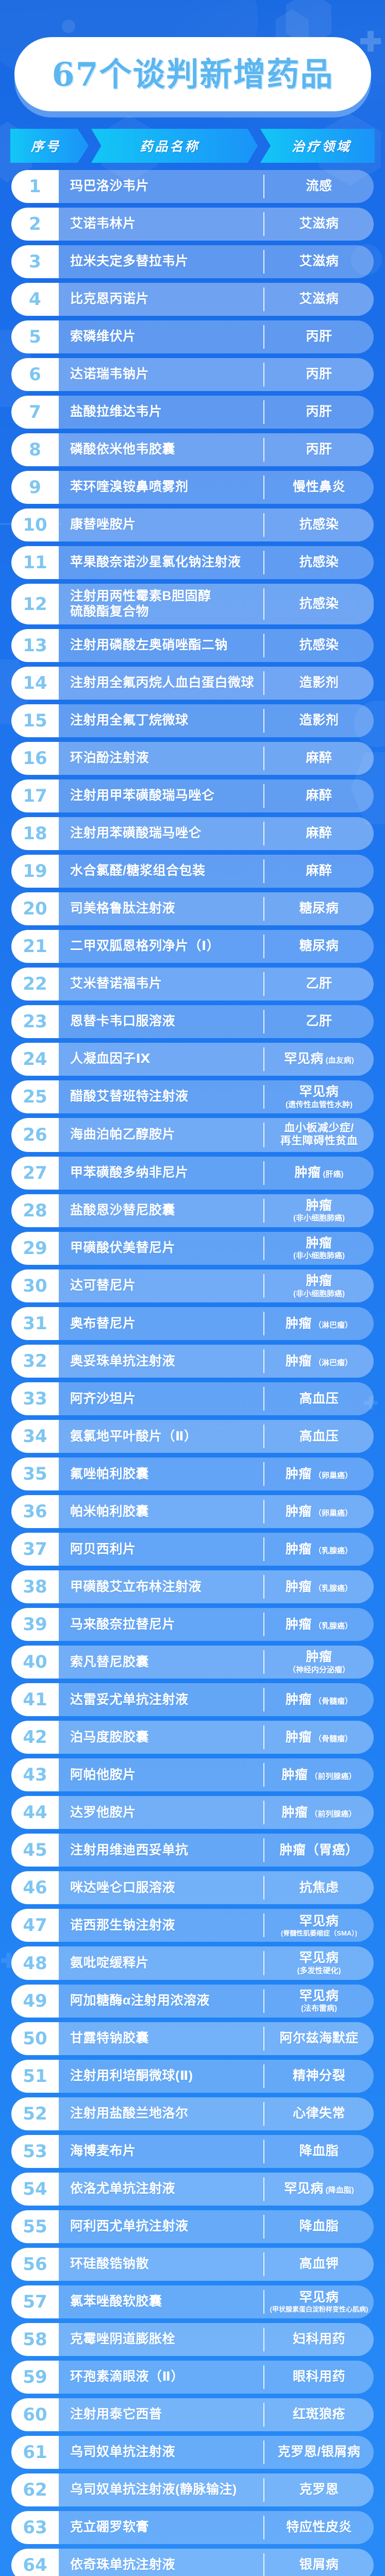 This screenshot has height=2576, width=385. Describe the element at coordinates (319, 645) in the screenshot. I see `treatment-area-main: 抗感染` at that location.